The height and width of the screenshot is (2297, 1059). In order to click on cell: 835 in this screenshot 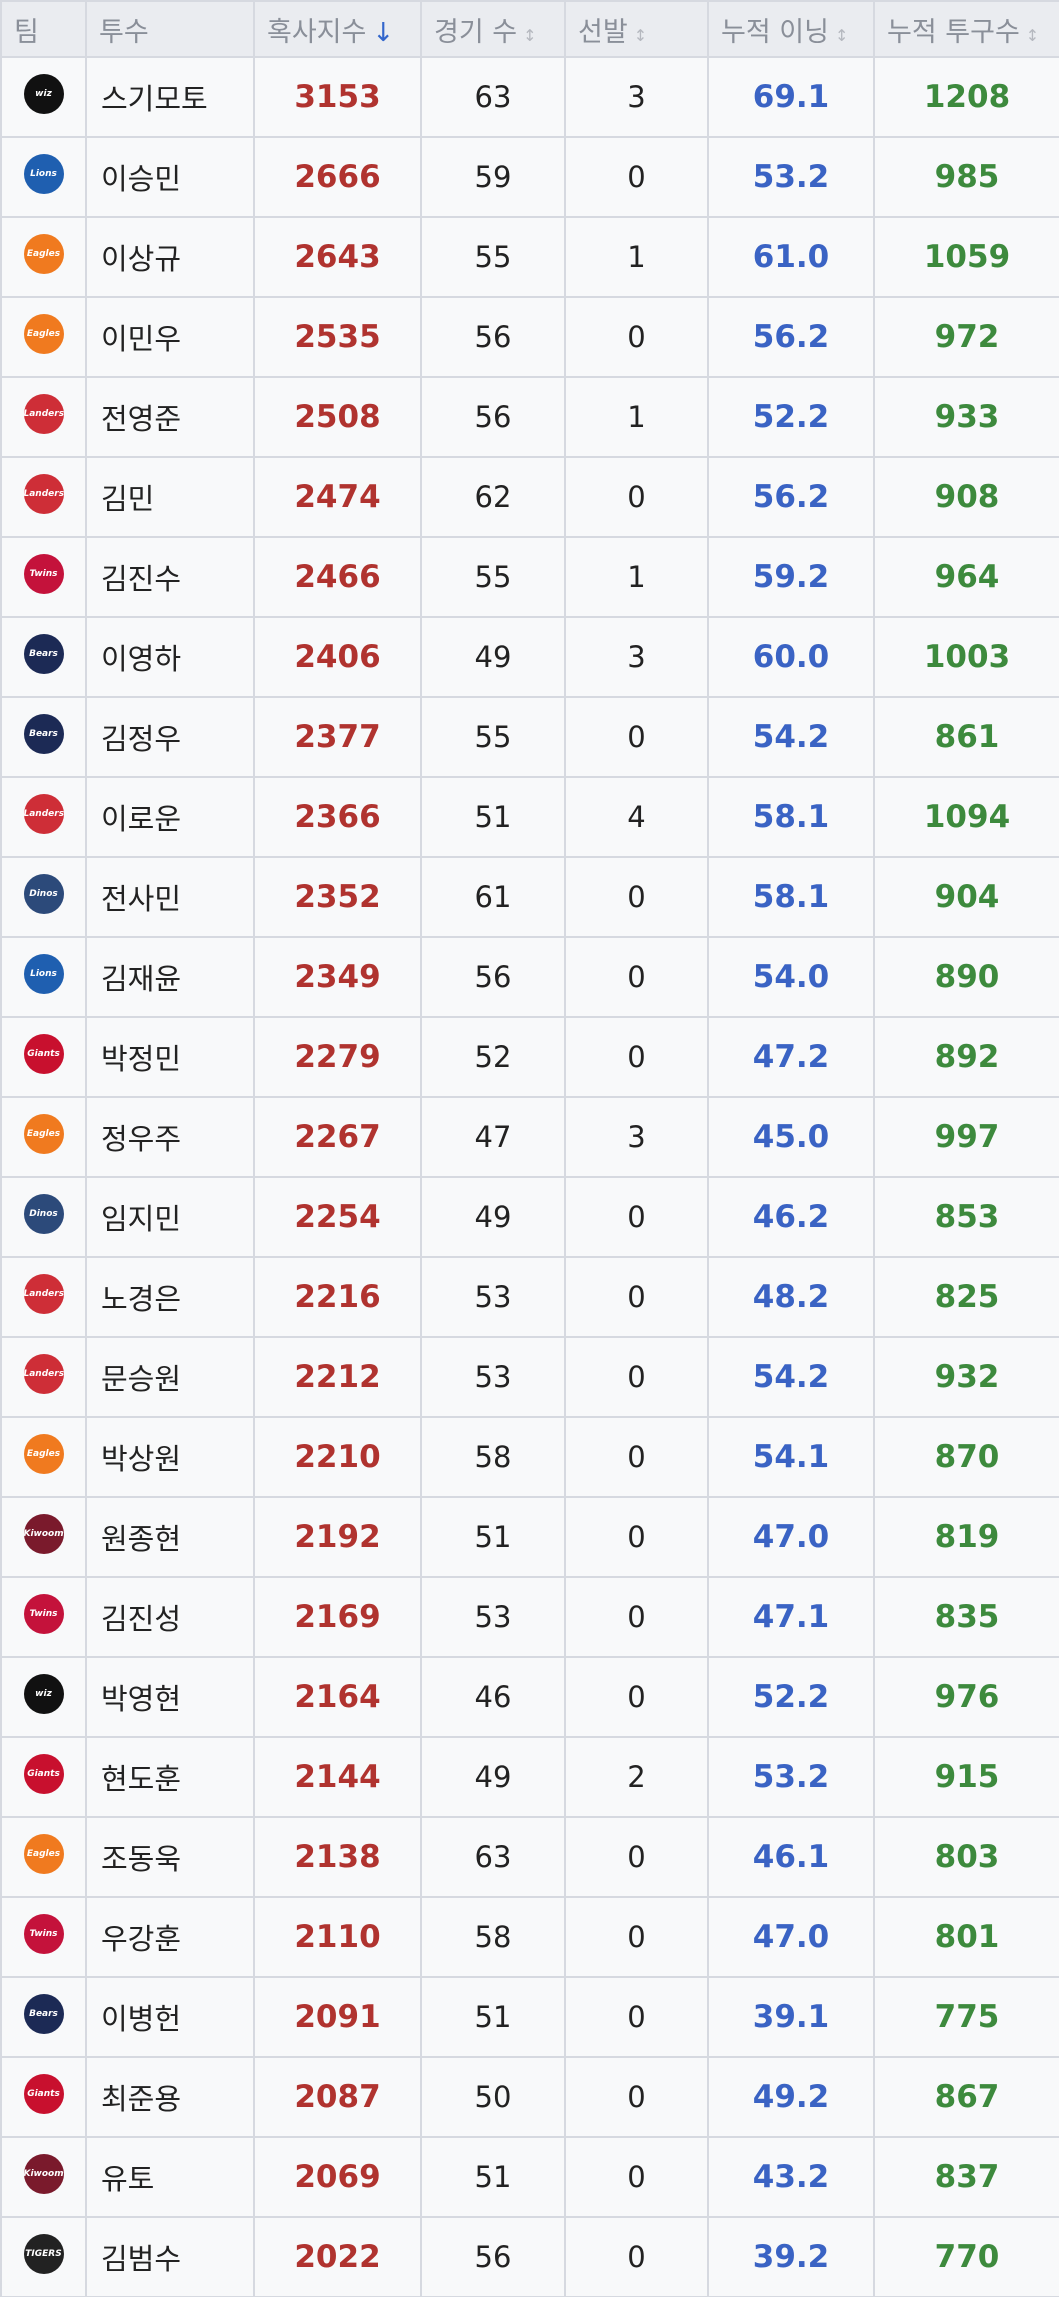, I will do `click(966, 1617)`.